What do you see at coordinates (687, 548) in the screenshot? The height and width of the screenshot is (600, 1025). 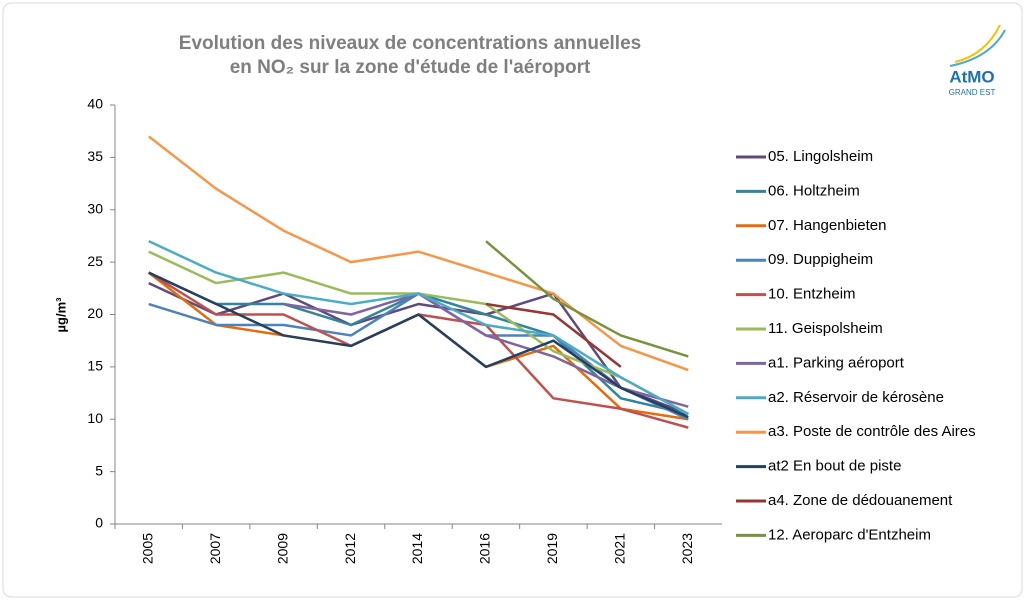 I see `x-tick-label: 2023` at bounding box center [687, 548].